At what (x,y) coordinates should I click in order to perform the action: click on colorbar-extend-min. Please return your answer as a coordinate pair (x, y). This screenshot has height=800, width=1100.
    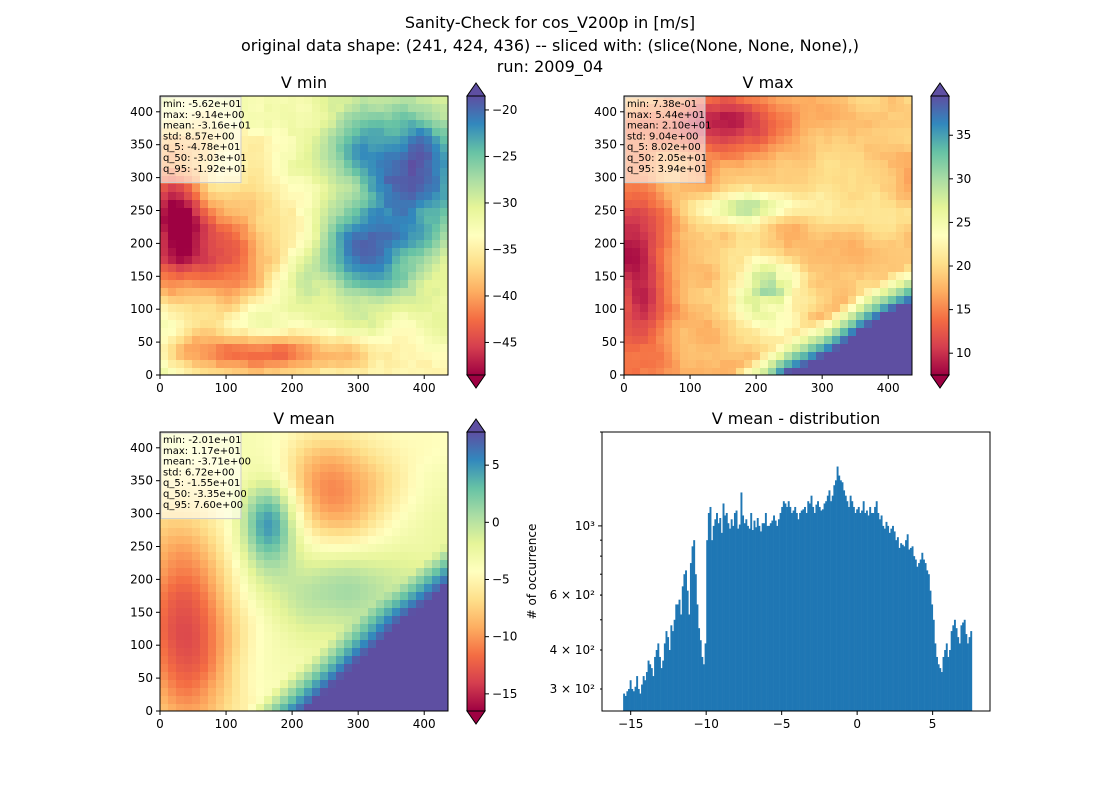
    Looking at the image, I should click on (940, 381).